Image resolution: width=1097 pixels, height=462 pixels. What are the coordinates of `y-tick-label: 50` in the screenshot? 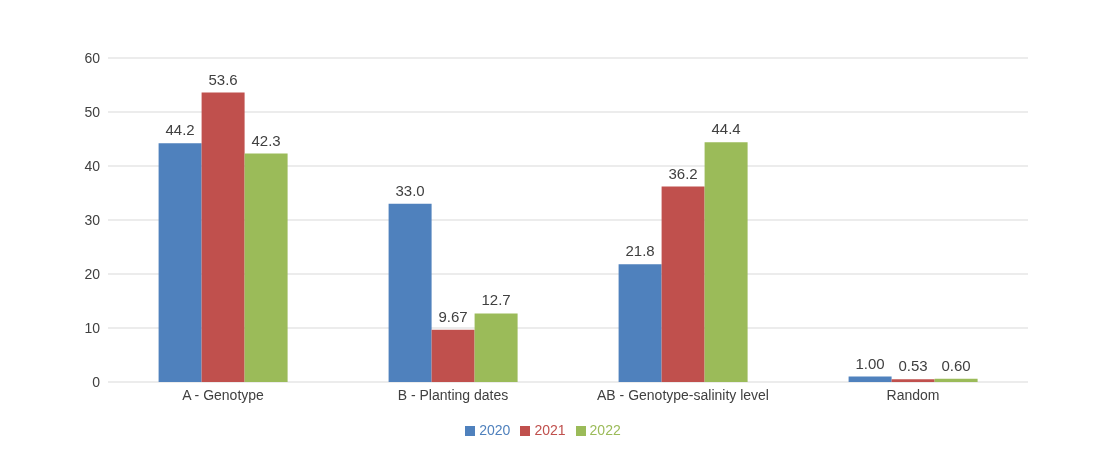 It's located at (92, 111).